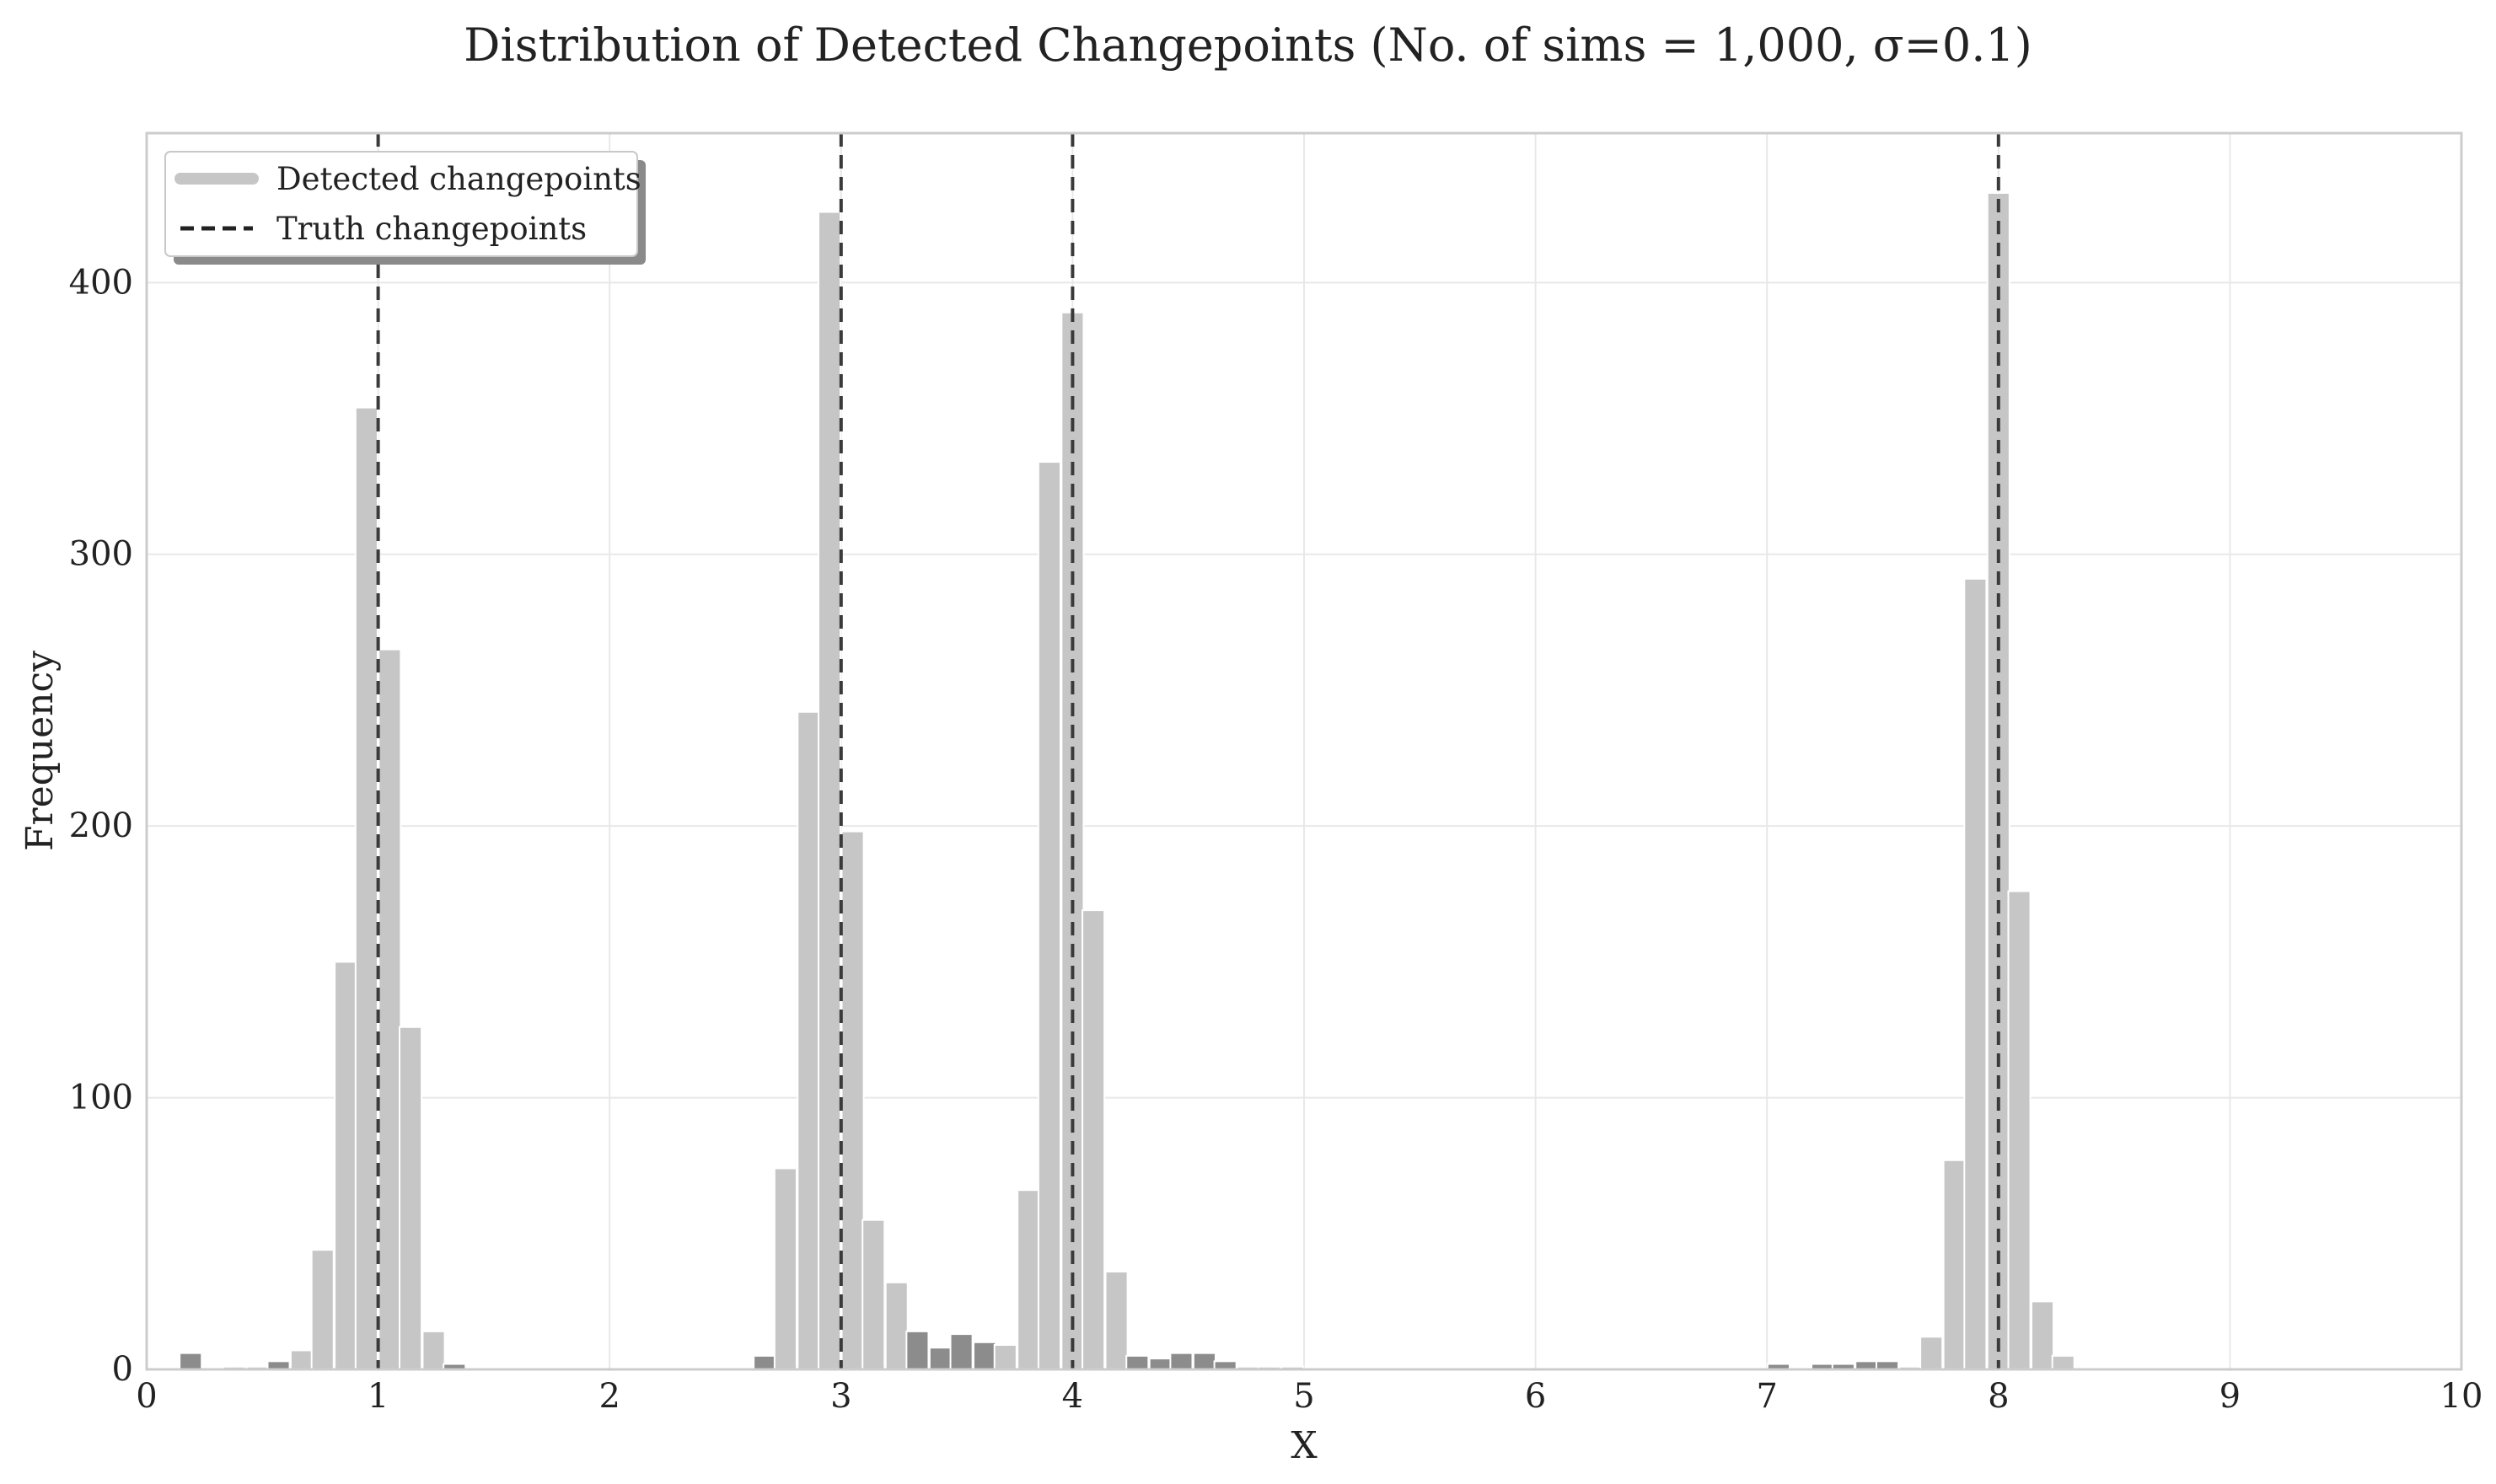  I want to click on y-tick-label: 200, so click(101, 825).